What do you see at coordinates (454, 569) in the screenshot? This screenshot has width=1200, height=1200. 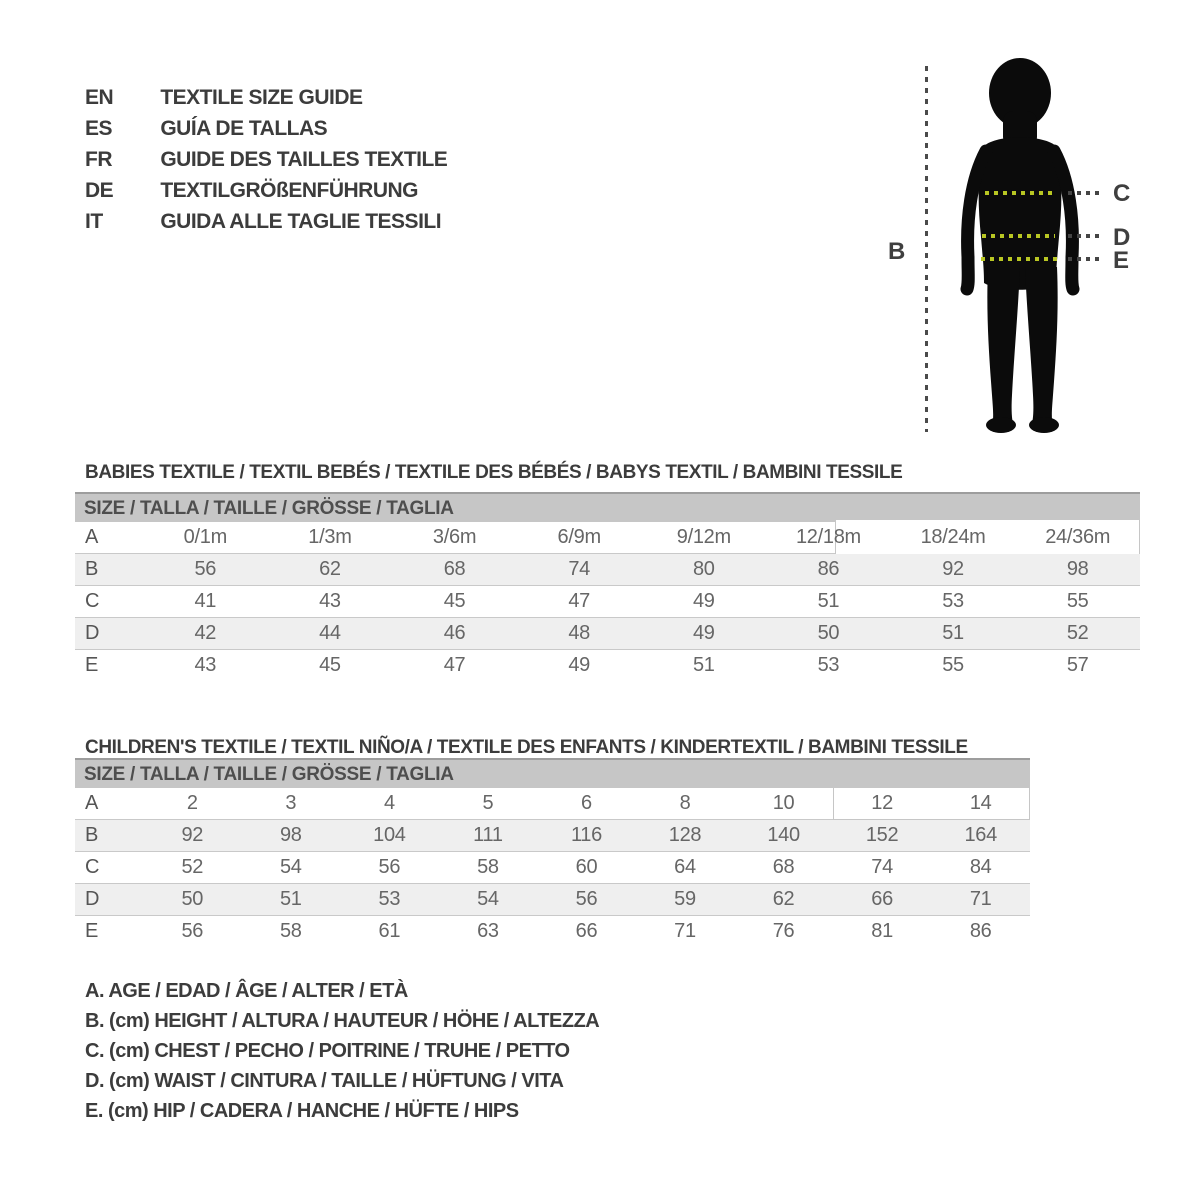 I see `size-value-cell: 68` at bounding box center [454, 569].